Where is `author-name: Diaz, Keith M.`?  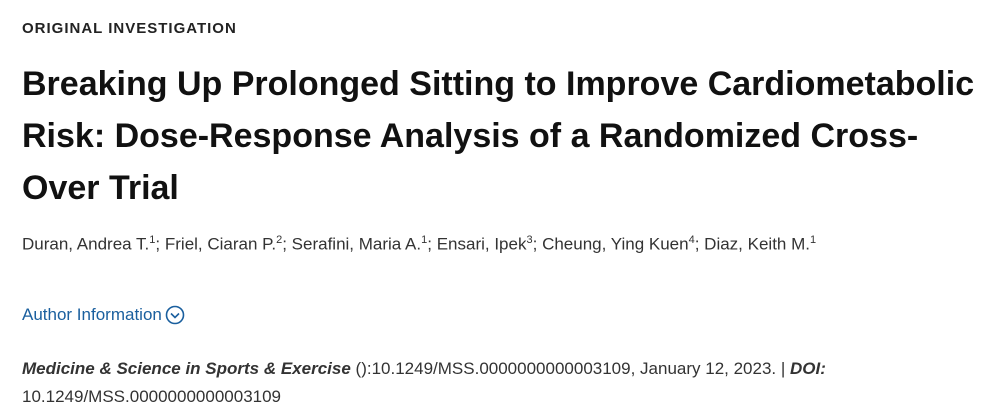 author-name: Diaz, Keith M. is located at coordinates (757, 244).